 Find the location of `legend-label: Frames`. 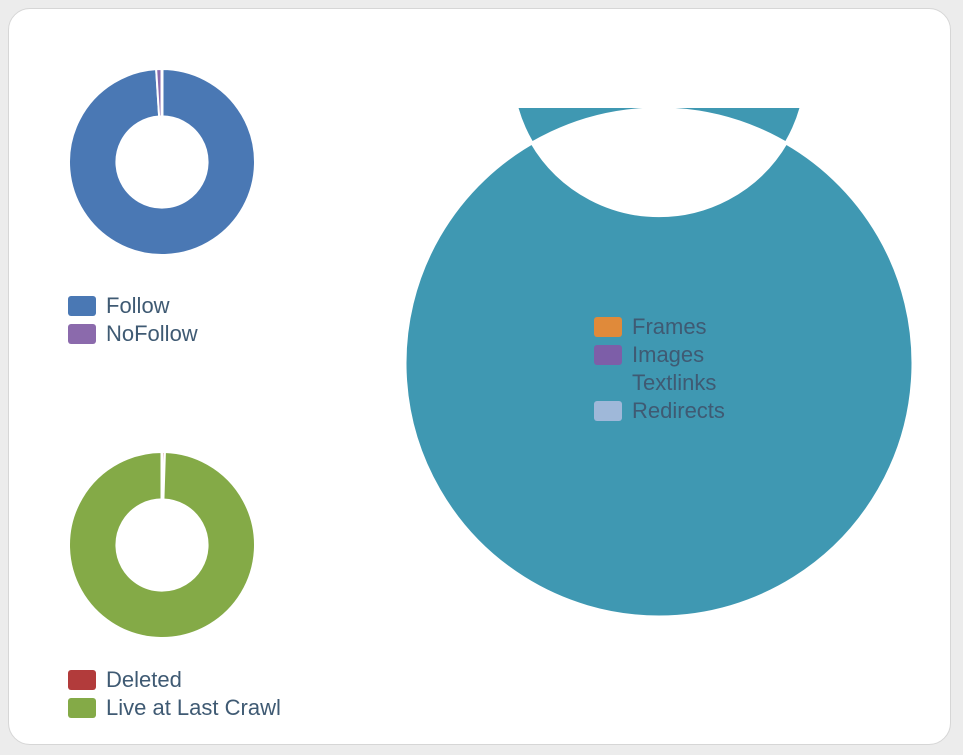

legend-label: Frames is located at coordinates (669, 326).